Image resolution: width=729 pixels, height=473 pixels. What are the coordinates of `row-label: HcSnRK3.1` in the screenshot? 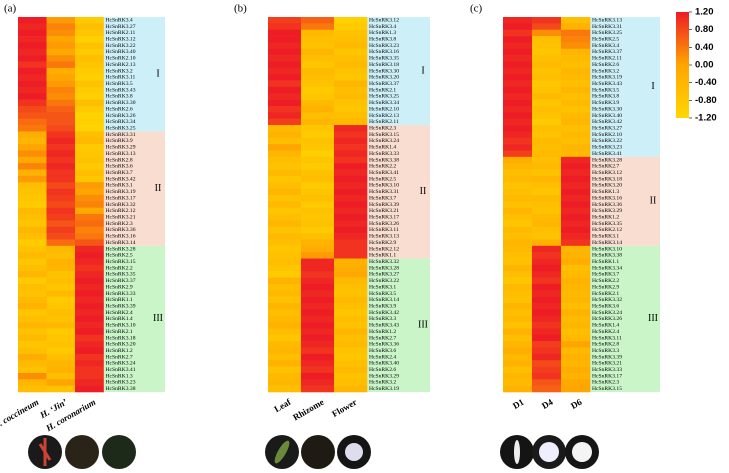 It's located at (382, 287).